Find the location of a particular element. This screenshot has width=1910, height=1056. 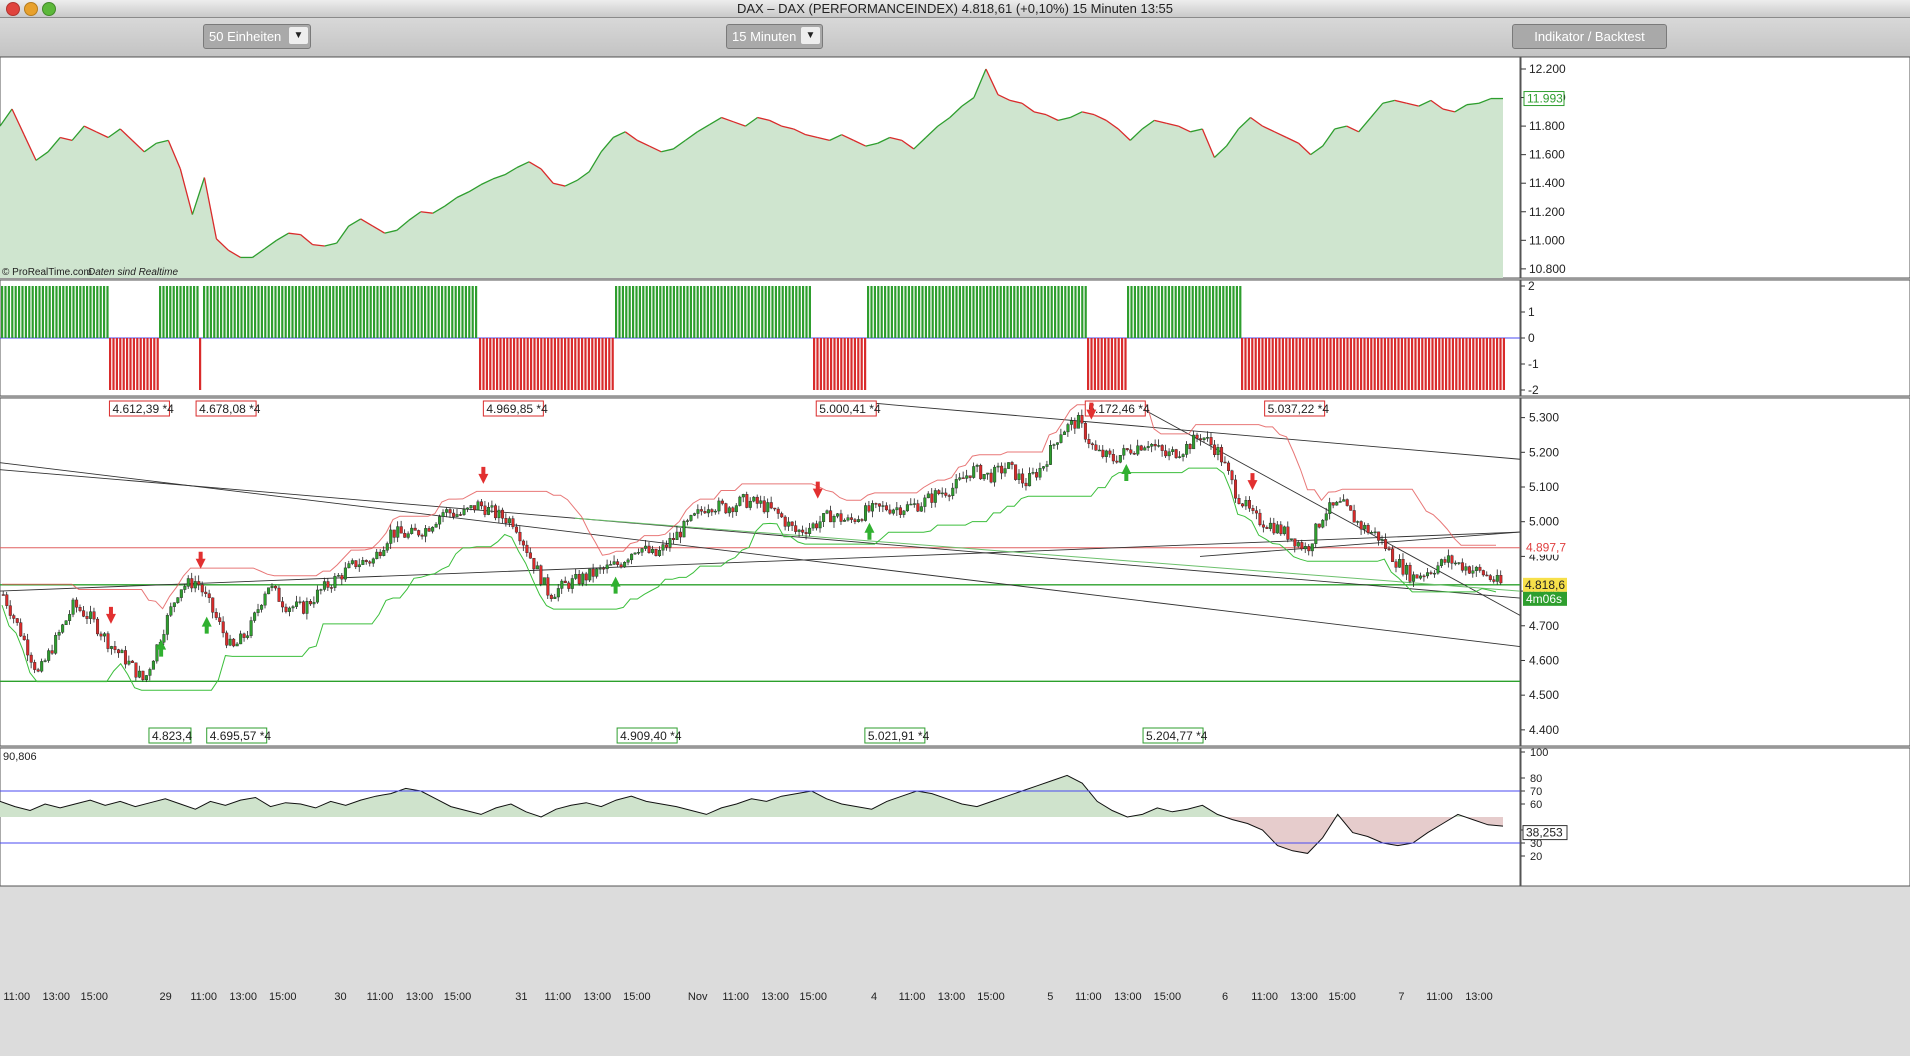

units-select: 50 Einheiten ▼ is located at coordinates (257, 36).